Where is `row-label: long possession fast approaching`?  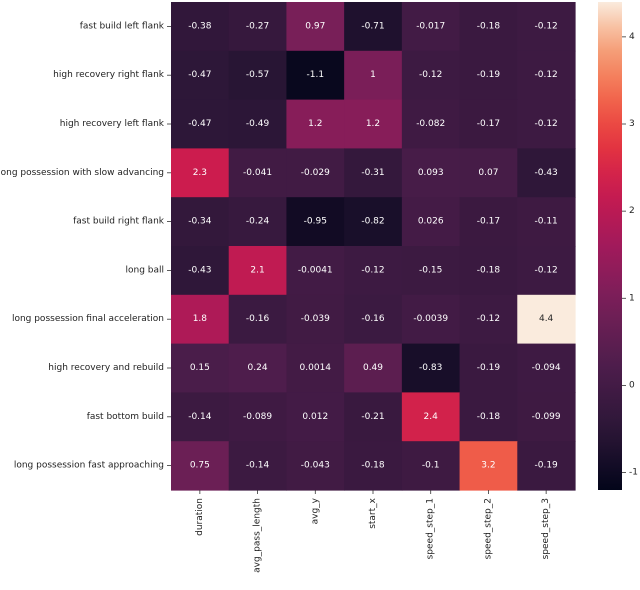 row-label: long possession fast approaching is located at coordinates (89, 466).